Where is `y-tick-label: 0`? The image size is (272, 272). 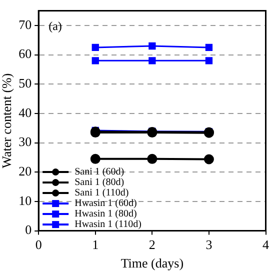 y-tick-label: 0 is located at coordinates (28, 230).